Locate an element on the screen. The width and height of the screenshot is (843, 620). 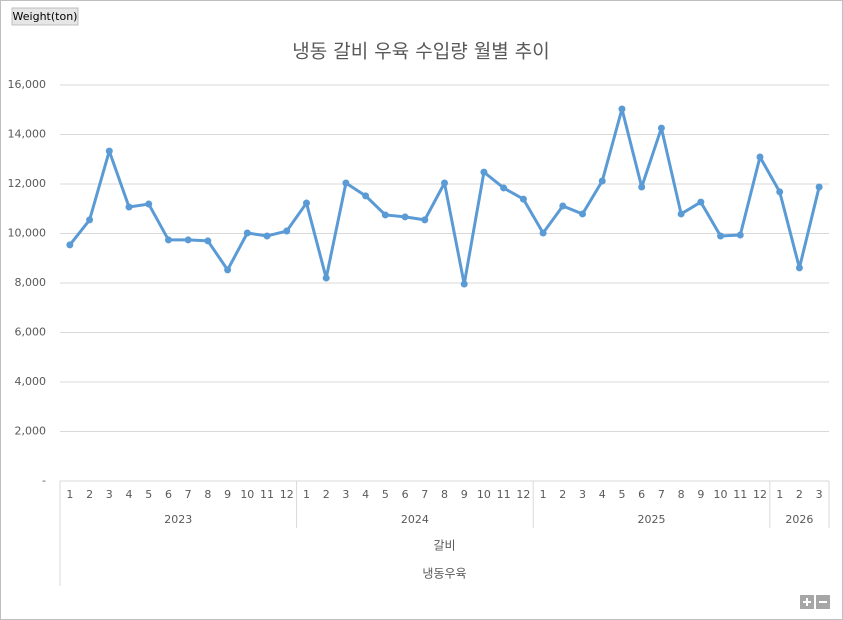
field-button: Weight(ton) is located at coordinates (45, 16).